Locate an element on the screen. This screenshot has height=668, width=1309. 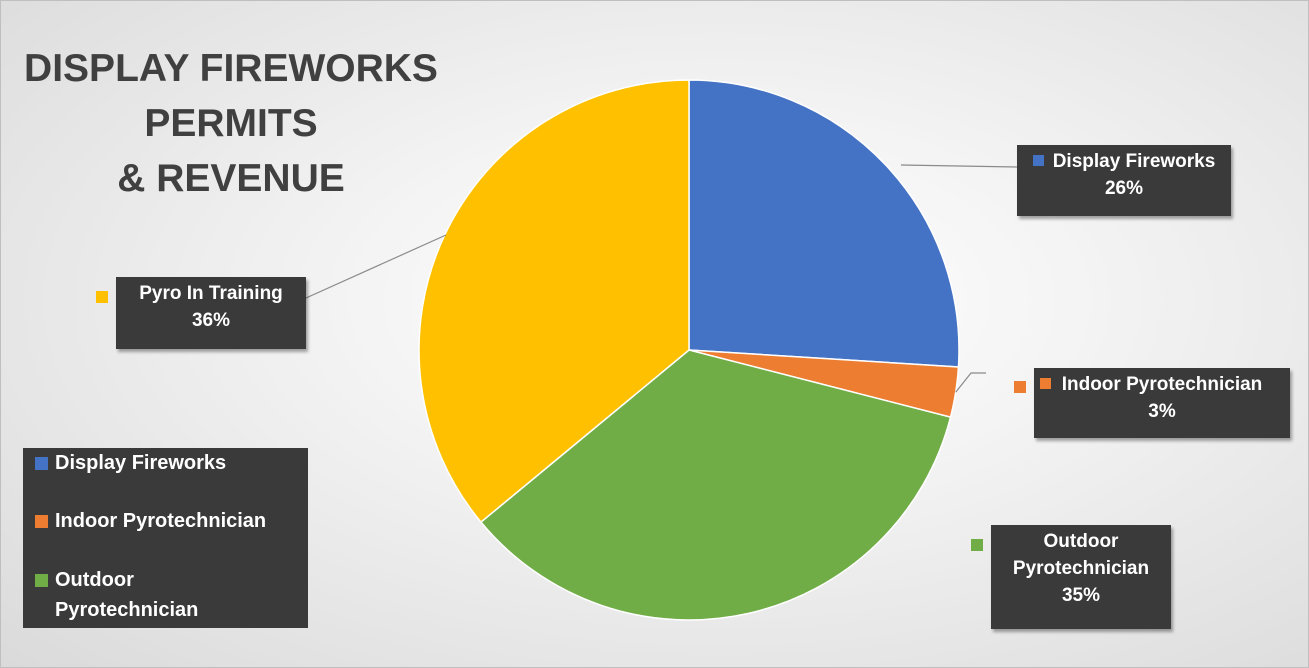
data-label-pyro-in-training-name: Pyro In Training is located at coordinates (211, 293).